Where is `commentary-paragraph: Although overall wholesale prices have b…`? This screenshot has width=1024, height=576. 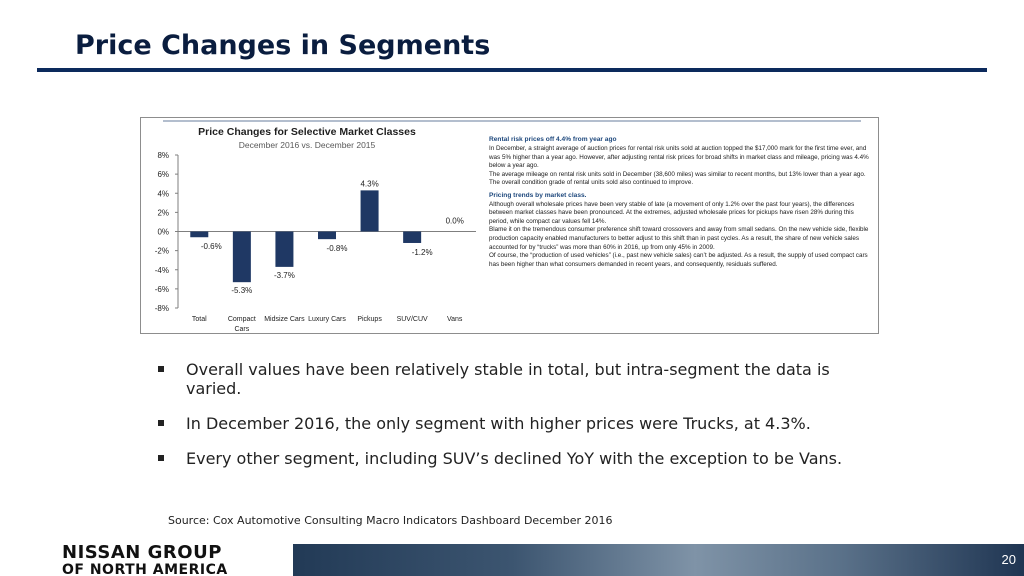 commentary-paragraph: Although overall wholesale prices have b… is located at coordinates (672, 212).